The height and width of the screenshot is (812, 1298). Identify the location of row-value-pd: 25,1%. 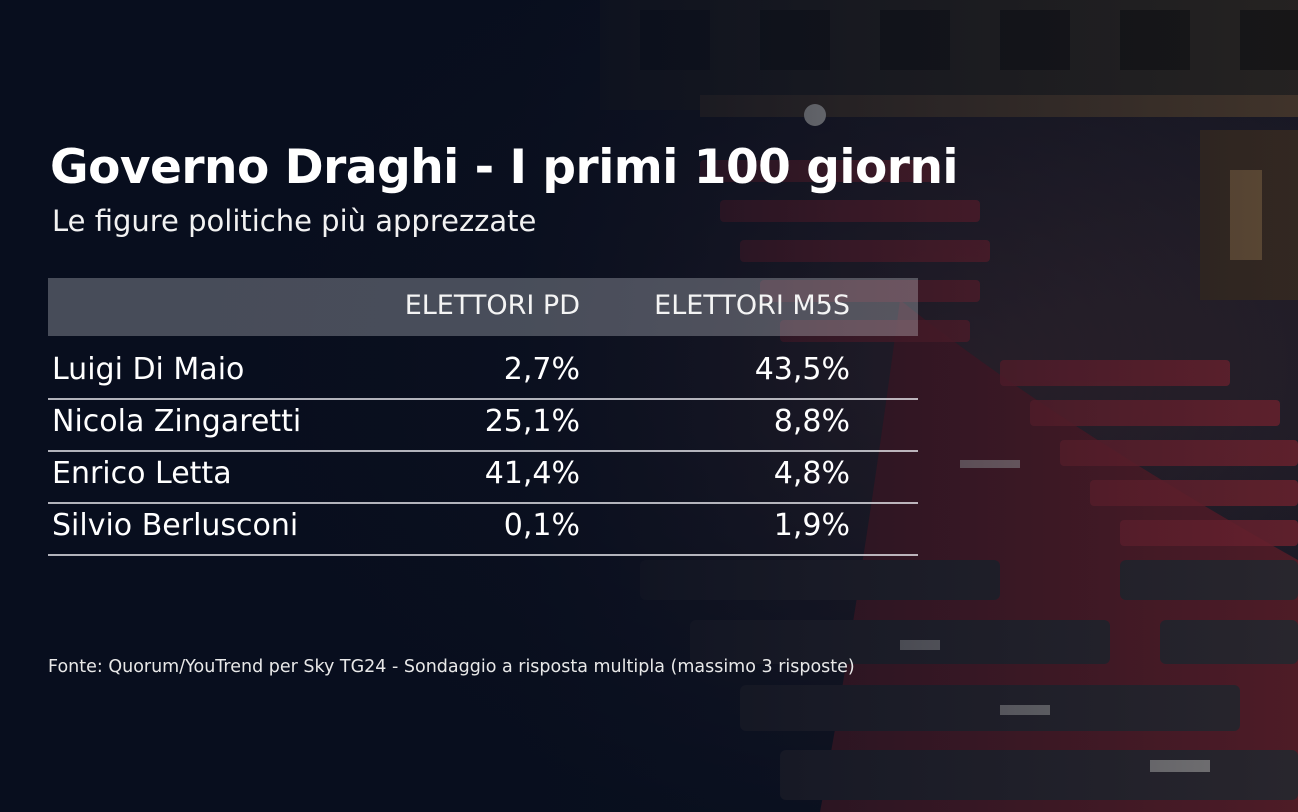
(532, 421).